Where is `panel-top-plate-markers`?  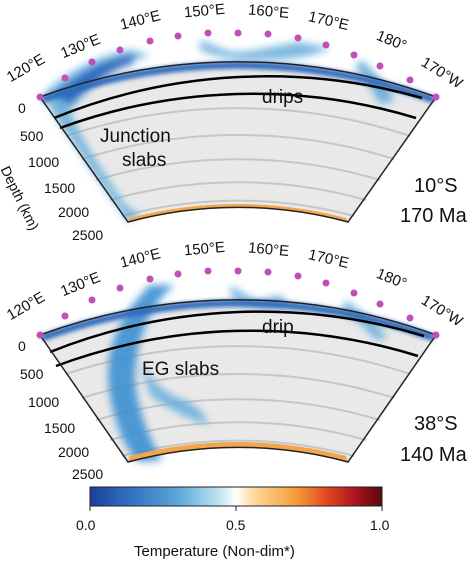
panel-top-plate-markers is located at coordinates (238, 65).